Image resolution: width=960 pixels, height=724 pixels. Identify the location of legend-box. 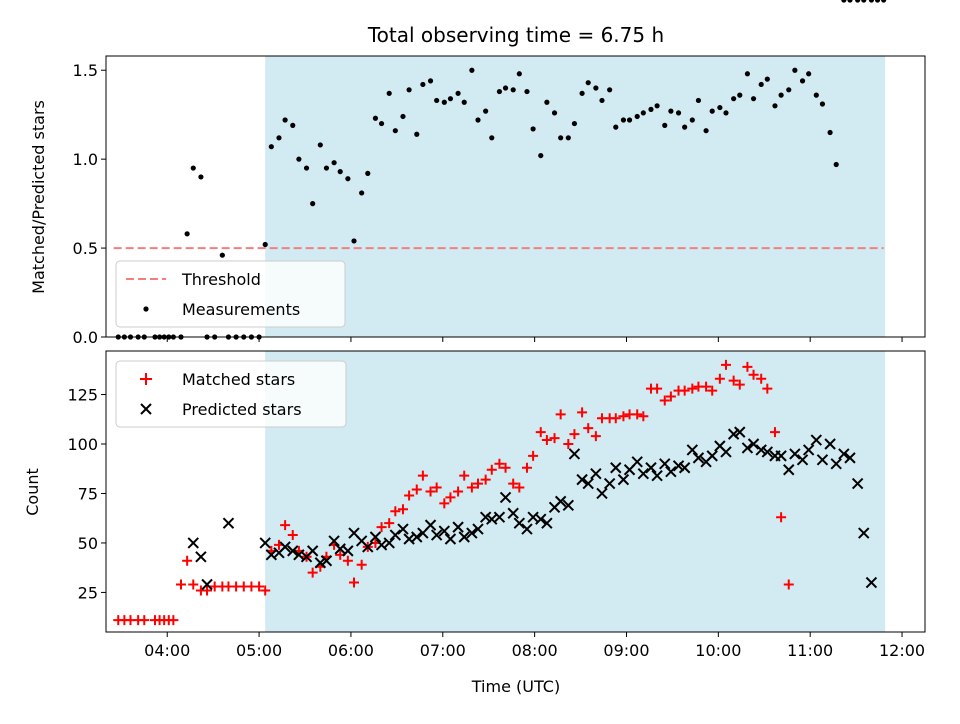
(230, 294).